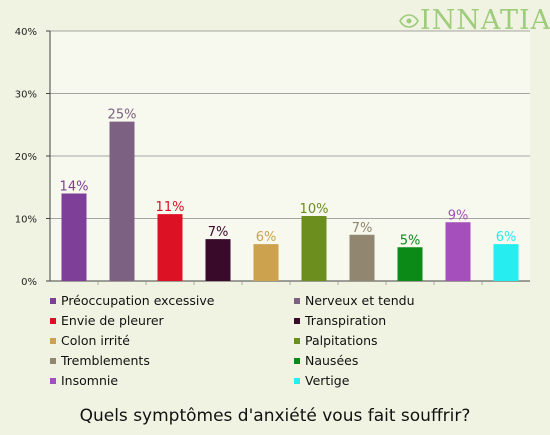 This screenshot has width=550, height=435. What do you see at coordinates (409, 21) in the screenshot?
I see `leaf-icon` at bounding box center [409, 21].